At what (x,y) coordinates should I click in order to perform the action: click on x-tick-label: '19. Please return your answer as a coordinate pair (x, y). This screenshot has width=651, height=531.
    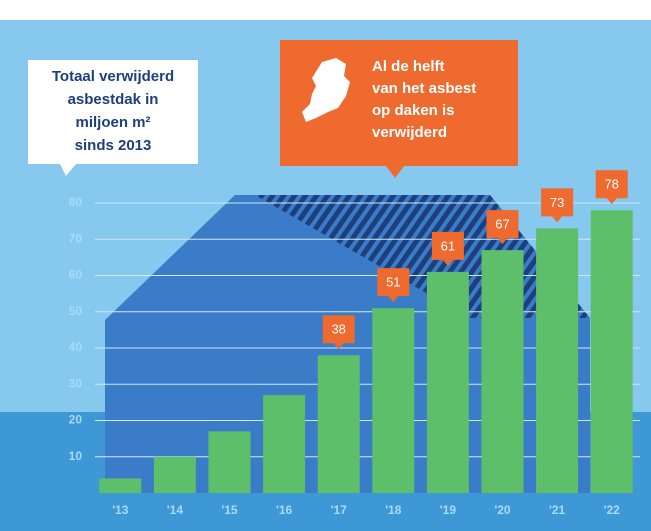
    Looking at the image, I should click on (448, 510).